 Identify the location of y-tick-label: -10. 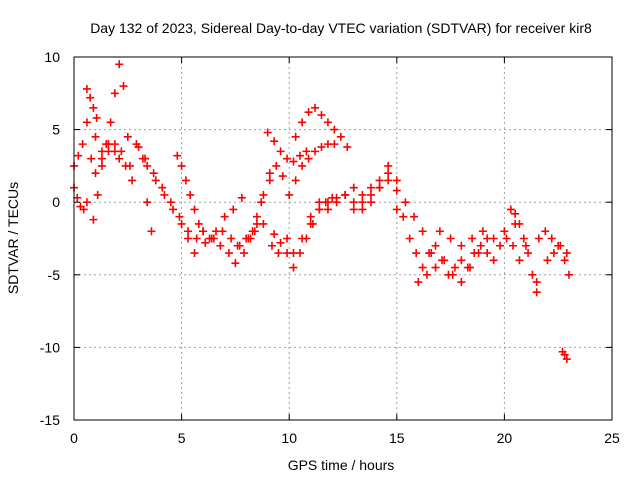
(50, 347).